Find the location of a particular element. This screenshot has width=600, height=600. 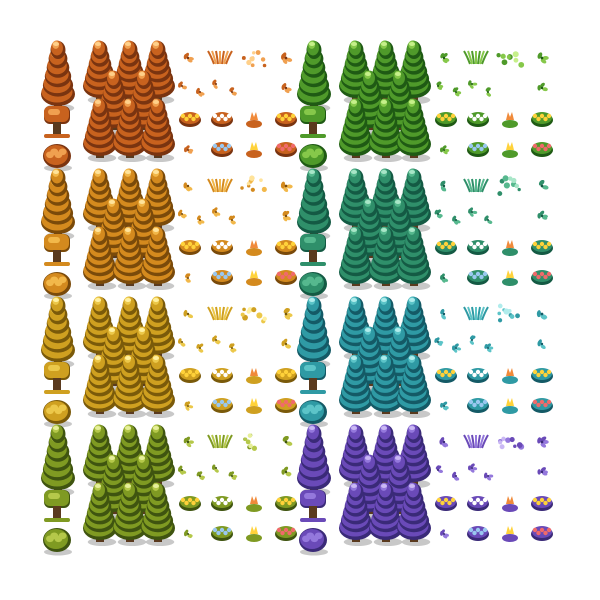

tileset-block-amber is located at coordinates (169, 234).